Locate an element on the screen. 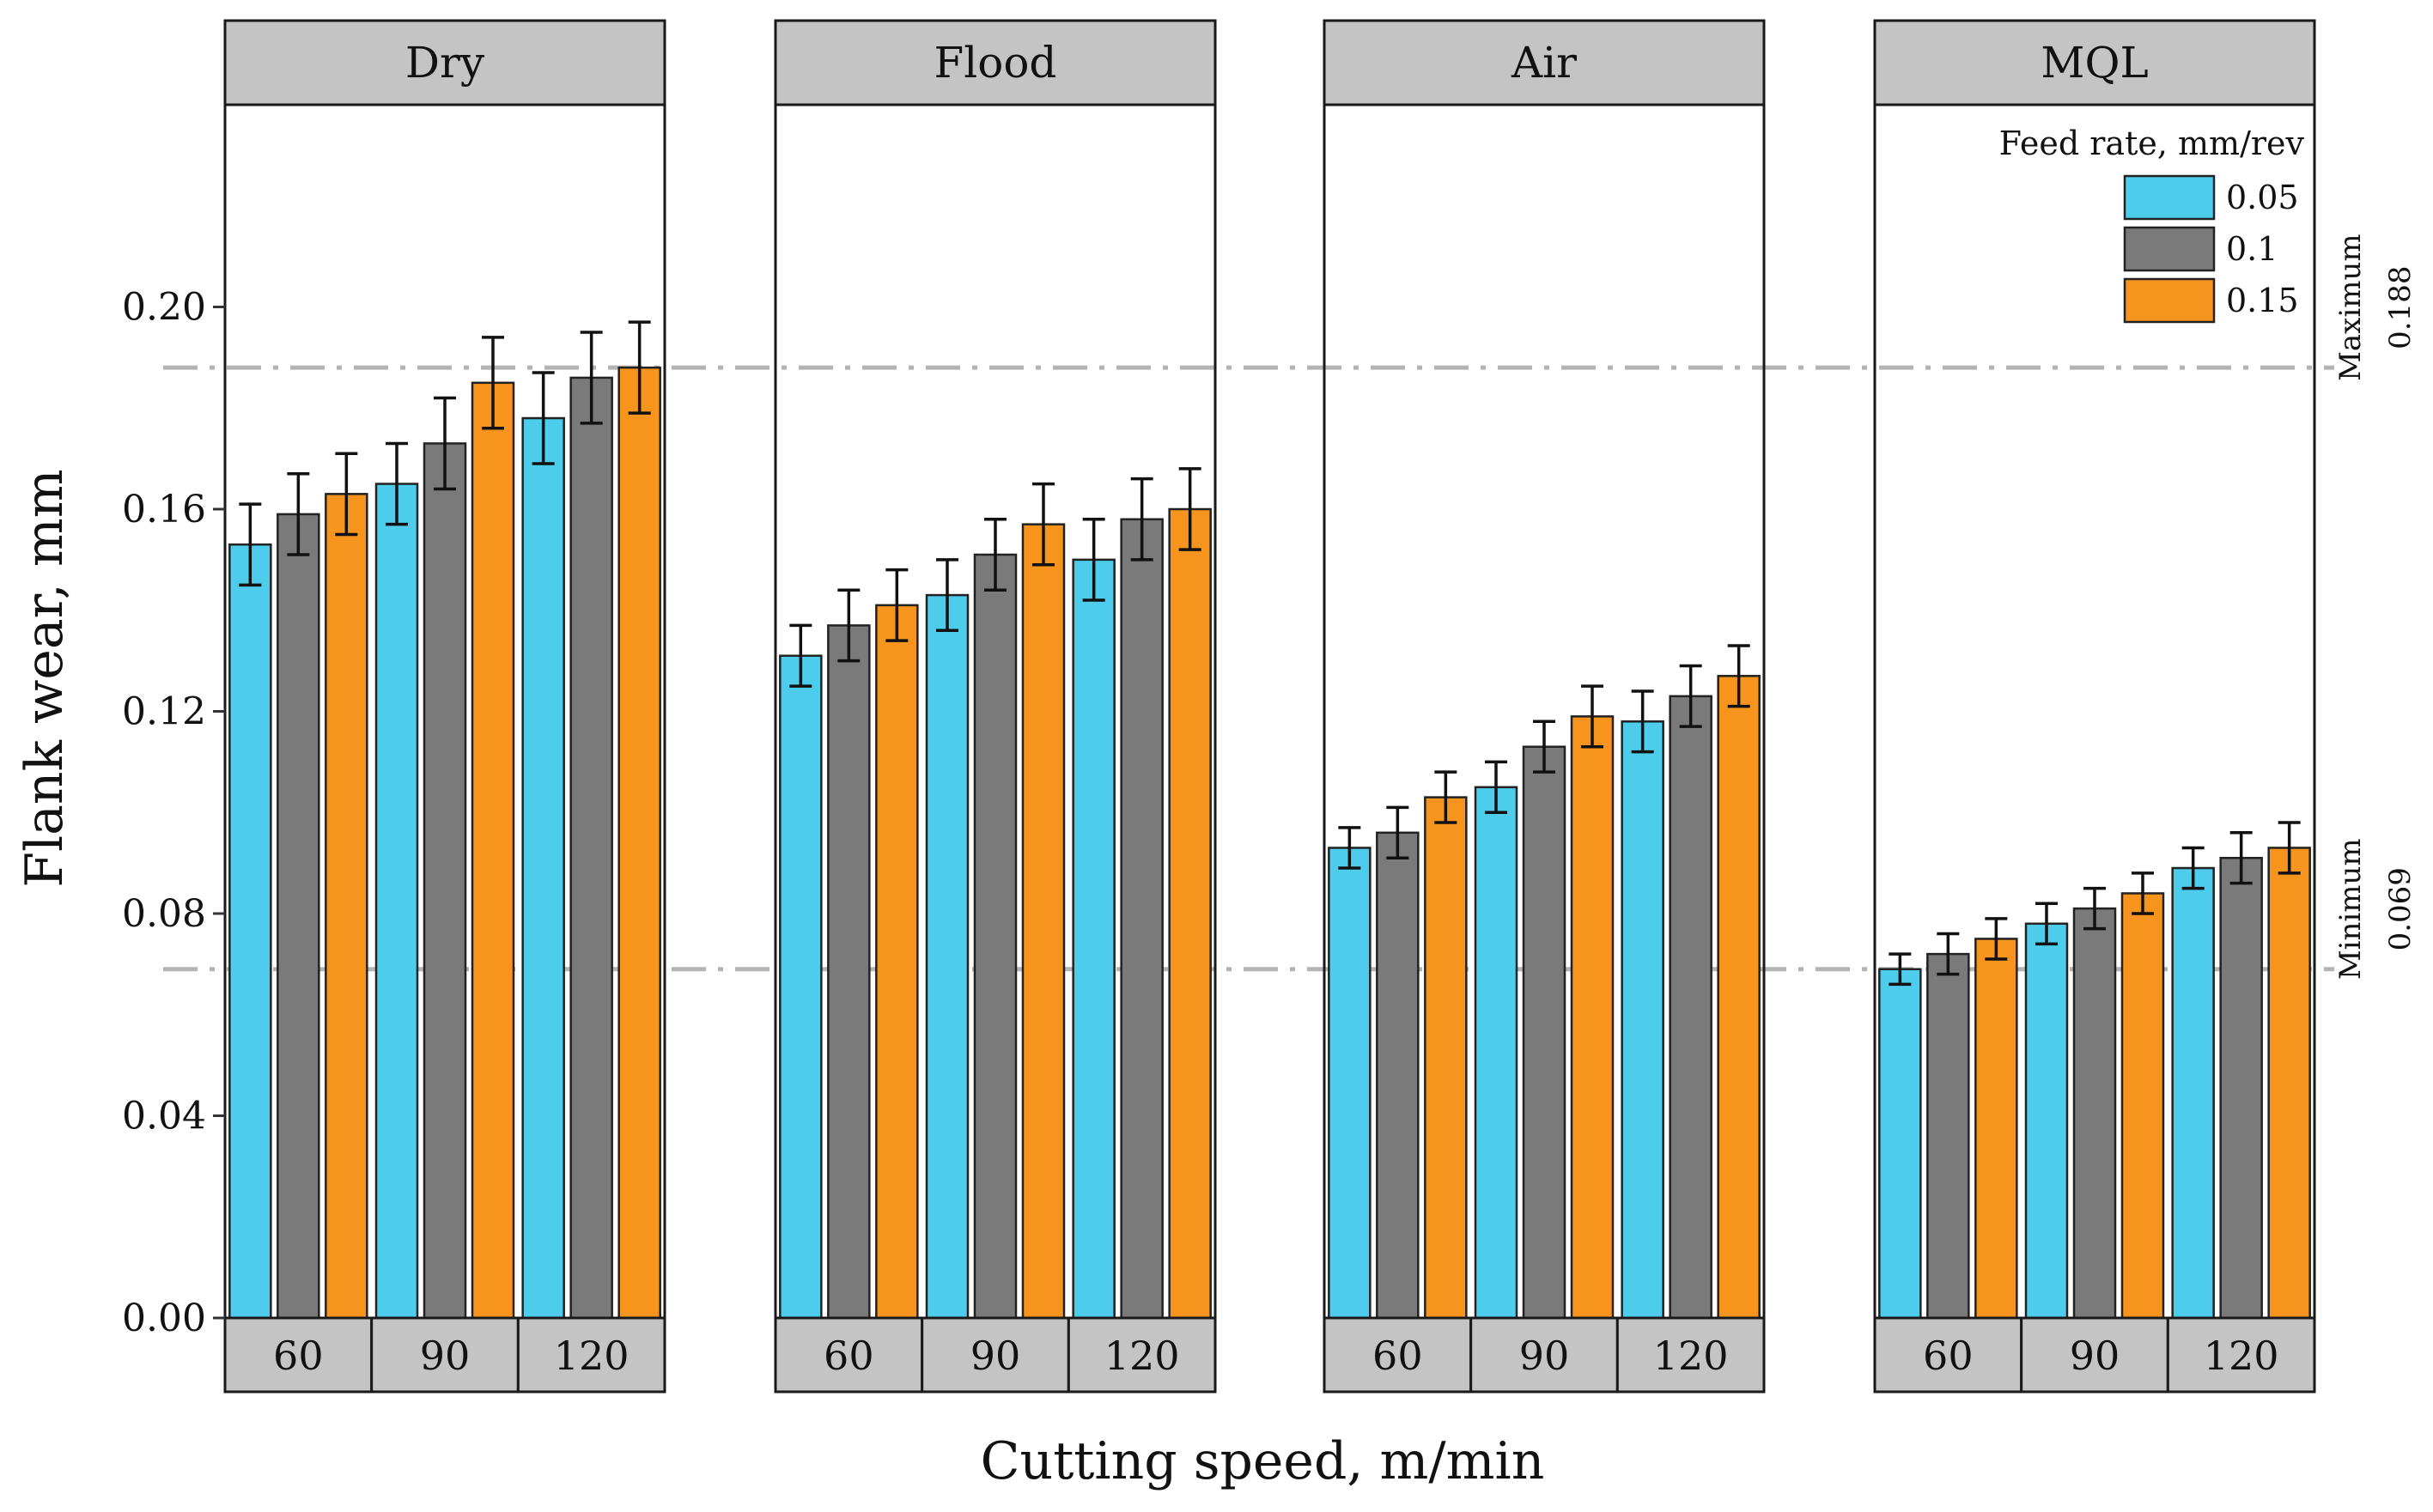  legend-entries: 0.05 0.1 0.15 is located at coordinates (2211, 249).